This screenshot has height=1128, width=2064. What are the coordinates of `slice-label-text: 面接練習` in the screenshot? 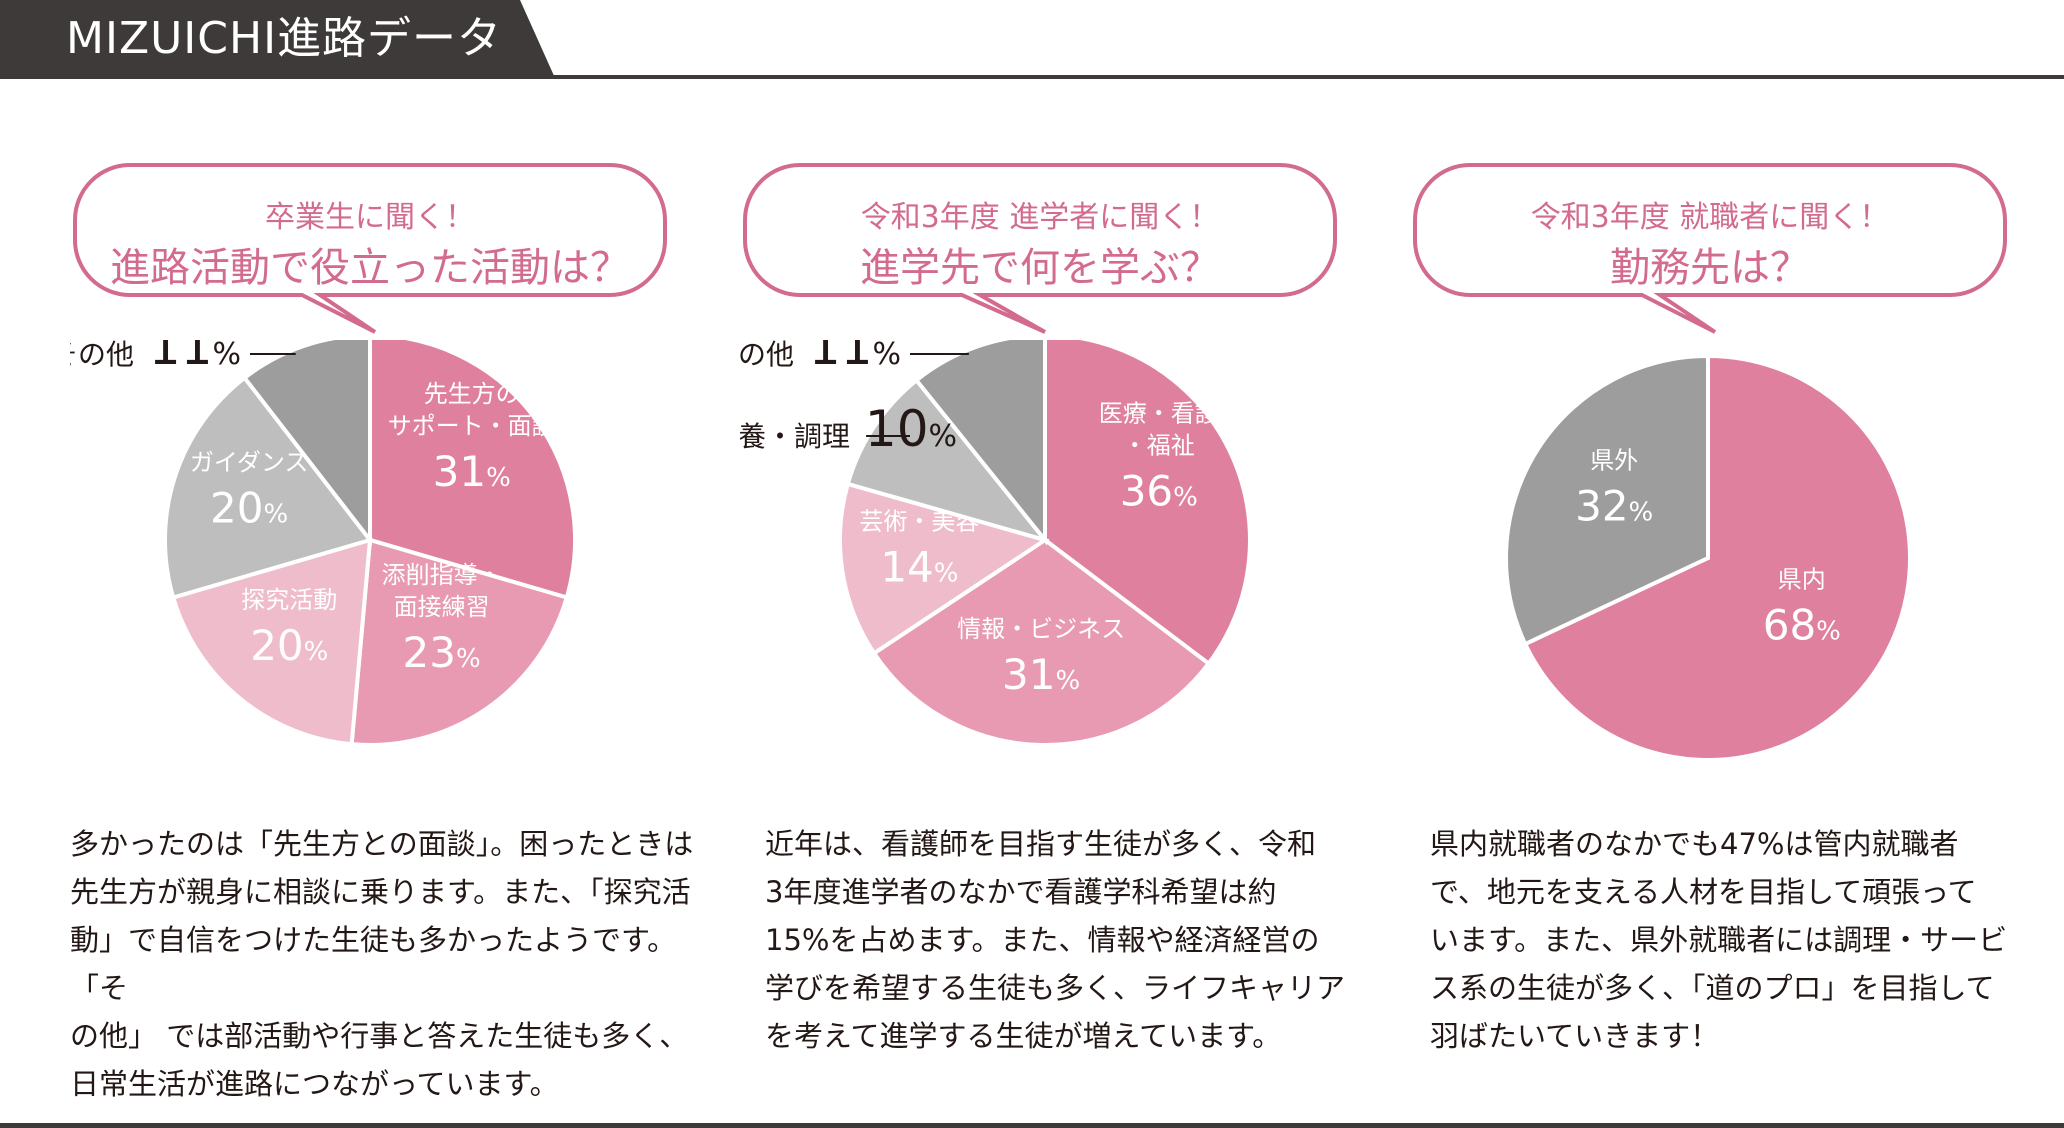 It's located at (442, 607).